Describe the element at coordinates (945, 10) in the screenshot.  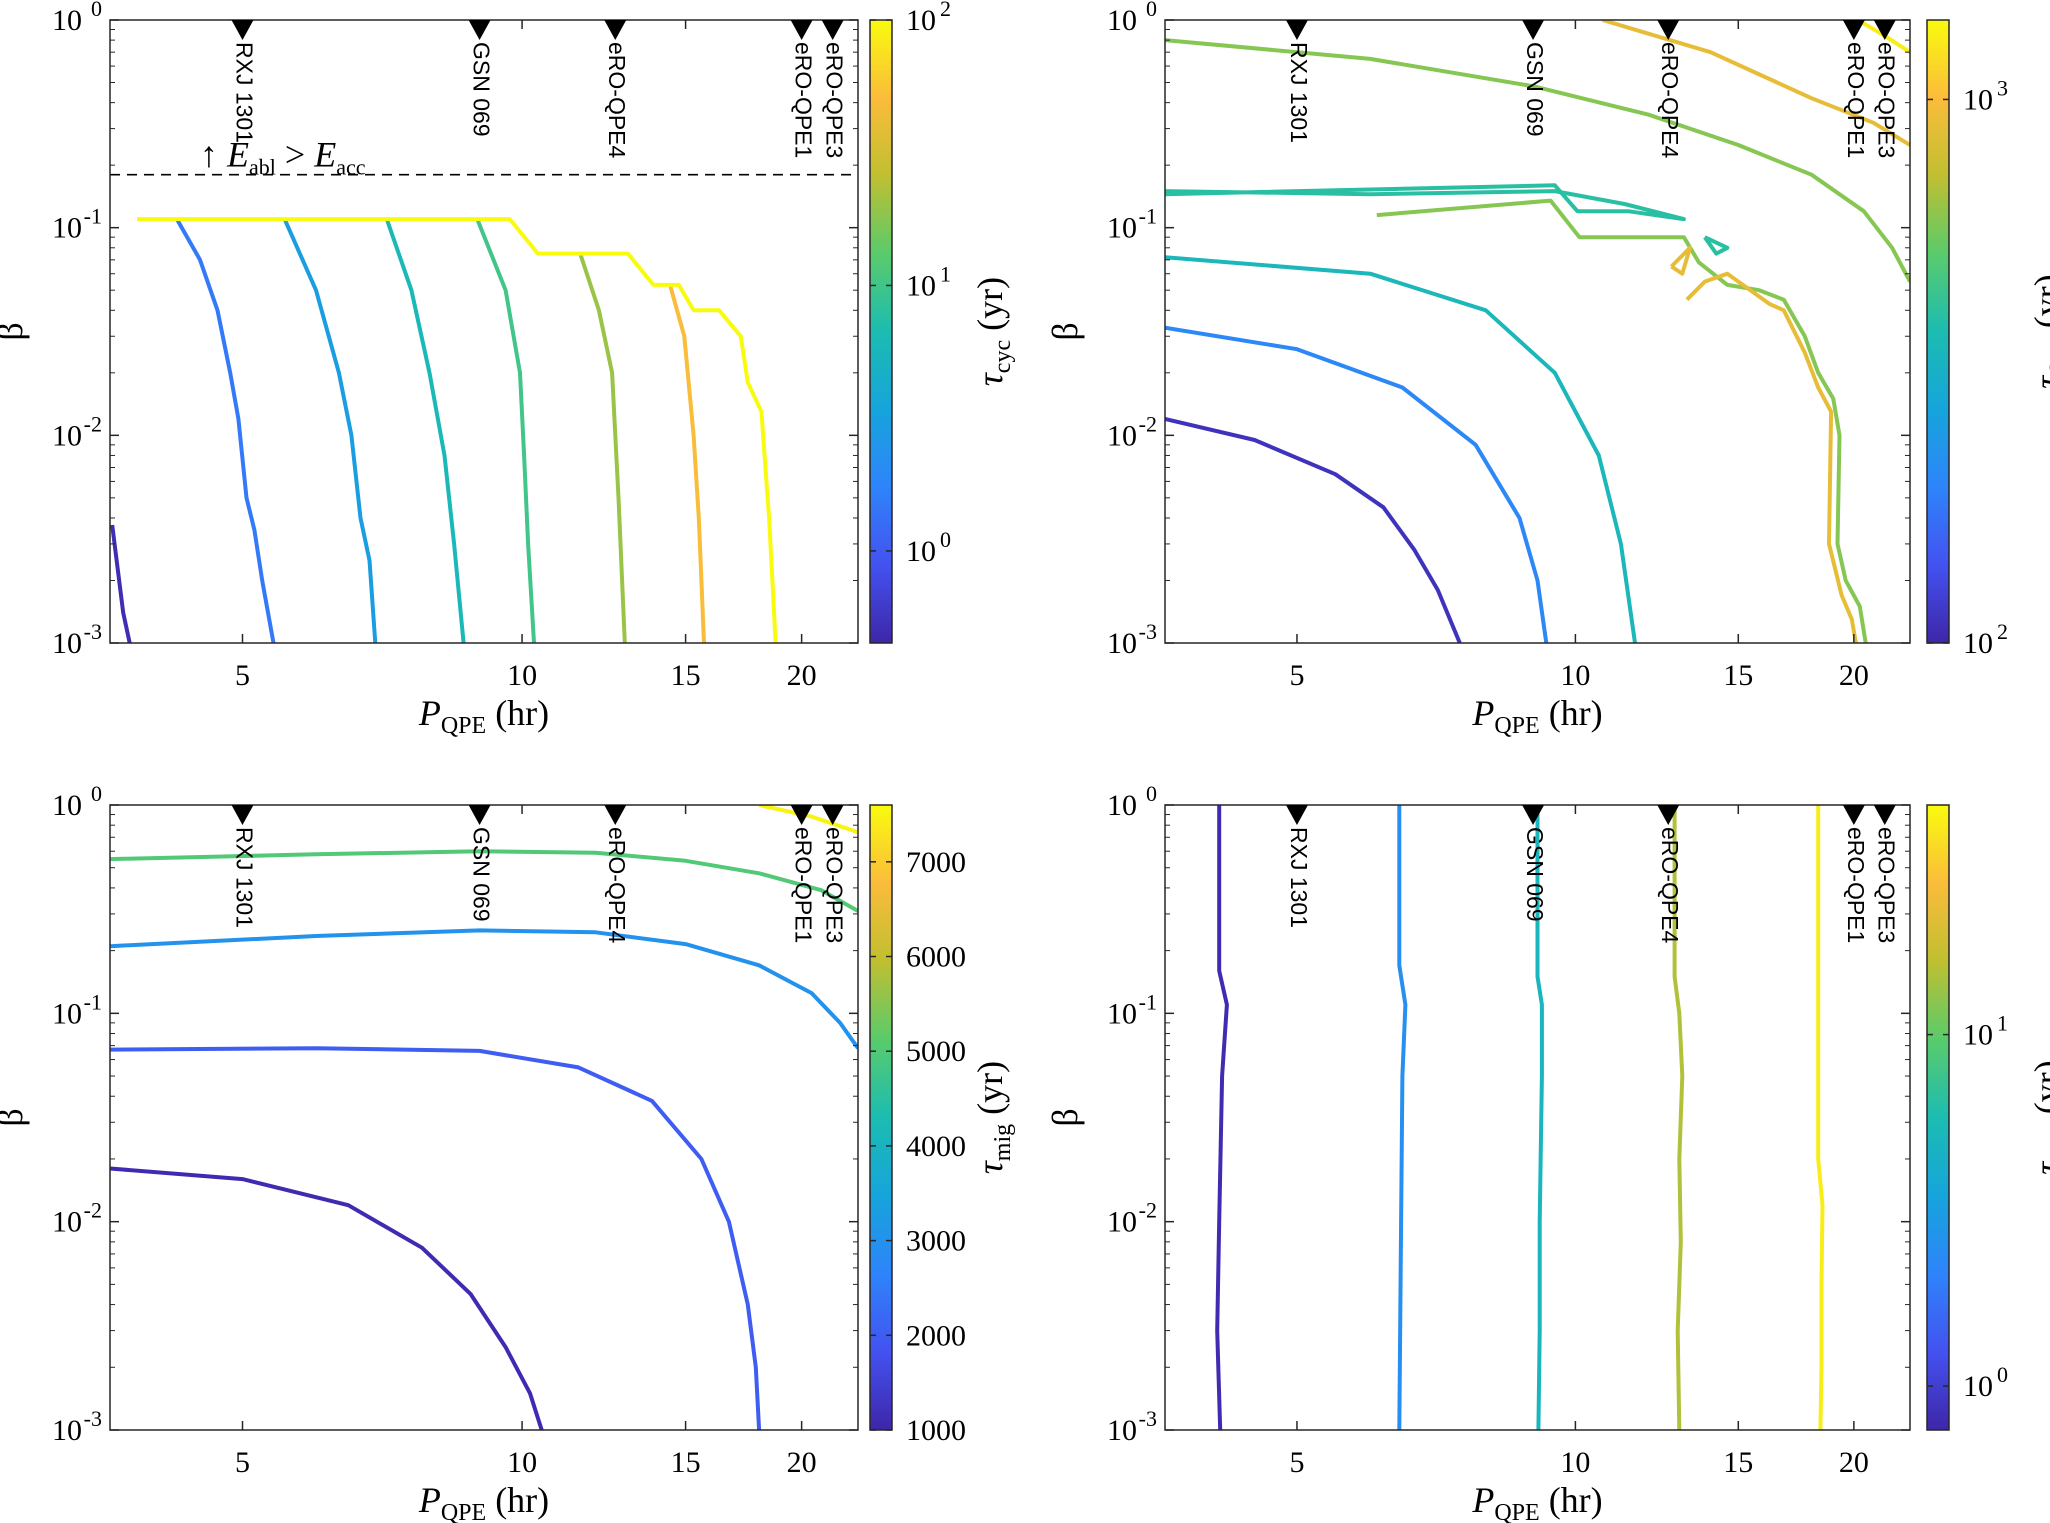
I see `colorbar-tick-exponent: 2` at that location.